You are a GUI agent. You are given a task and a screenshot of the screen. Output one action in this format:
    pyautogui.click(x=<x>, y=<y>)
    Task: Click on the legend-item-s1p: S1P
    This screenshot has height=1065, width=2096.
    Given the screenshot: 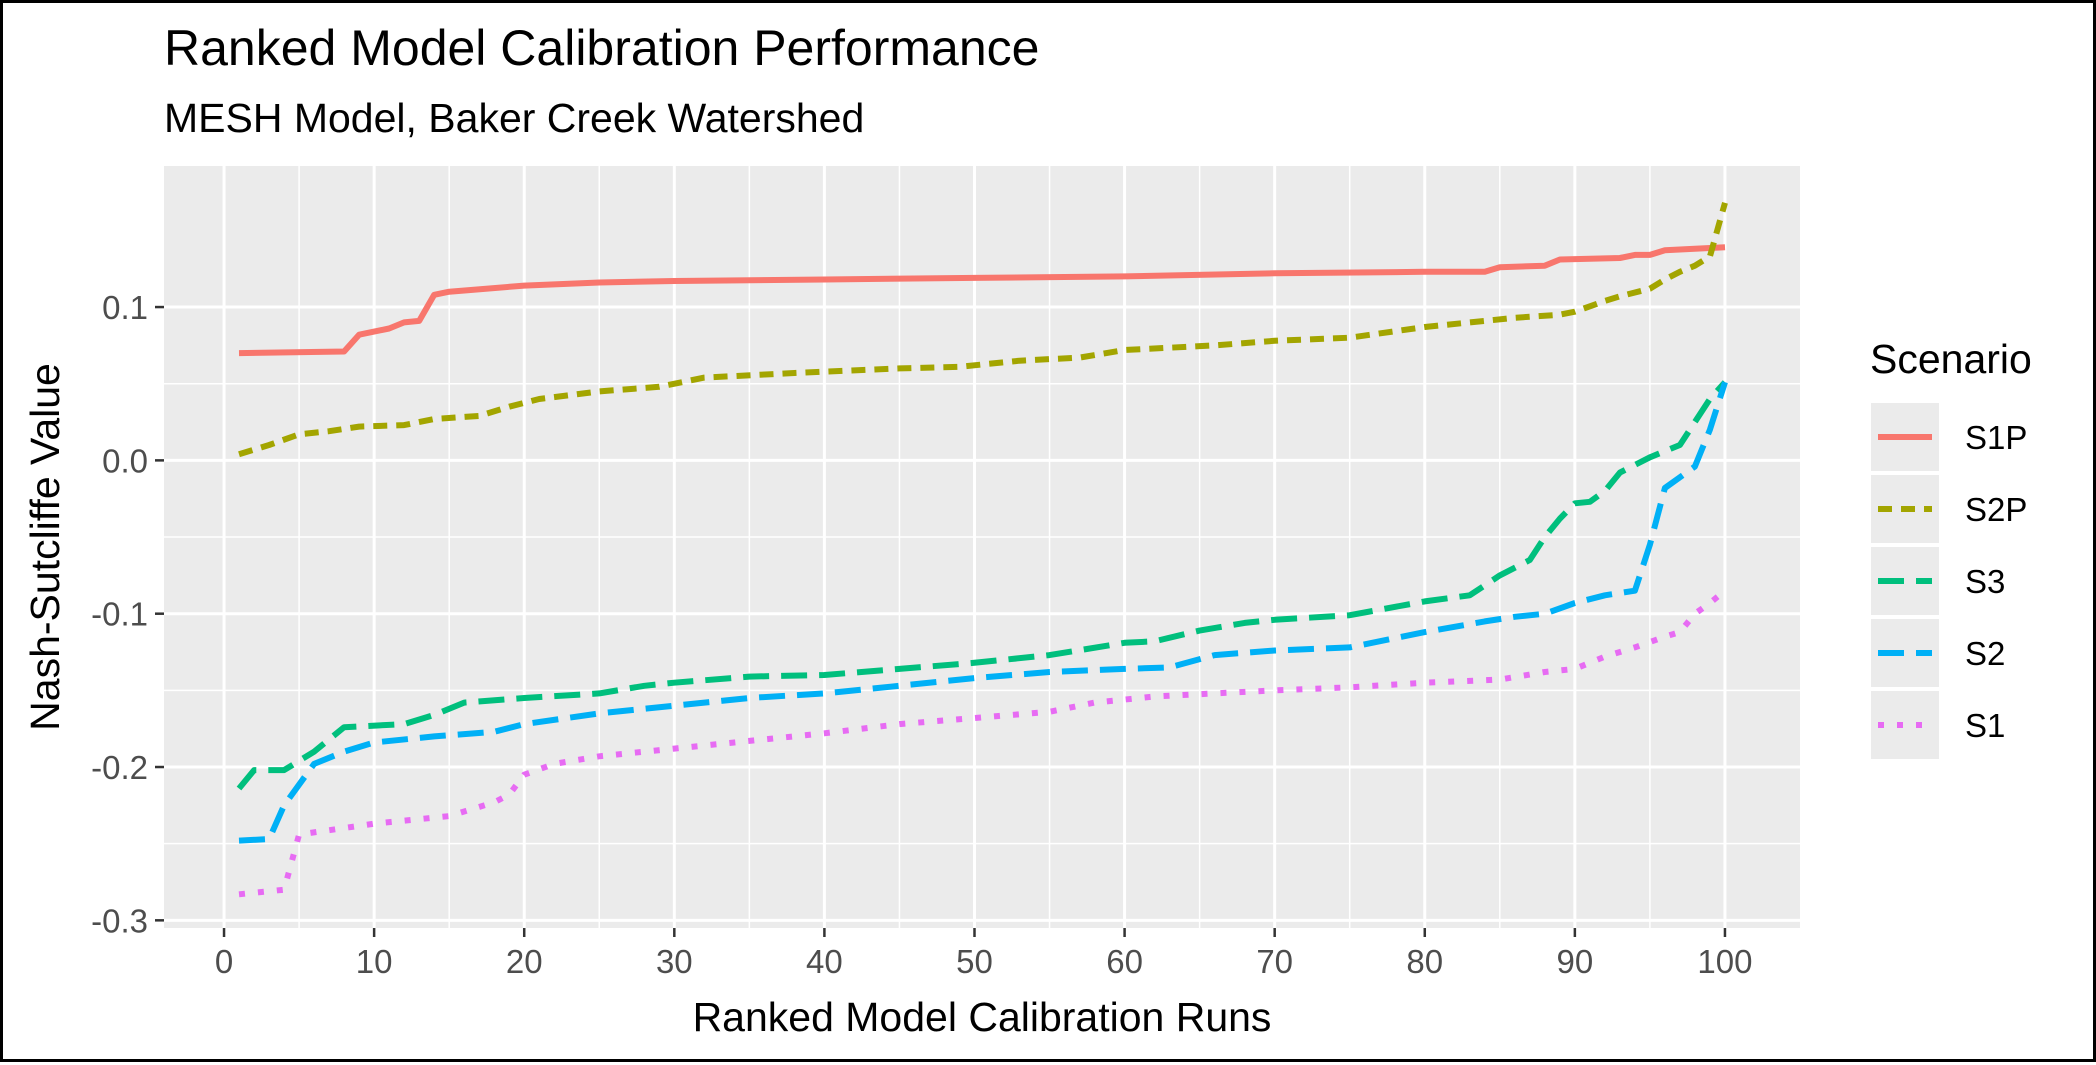 What is the action you would take?
    pyautogui.click(x=1949, y=437)
    